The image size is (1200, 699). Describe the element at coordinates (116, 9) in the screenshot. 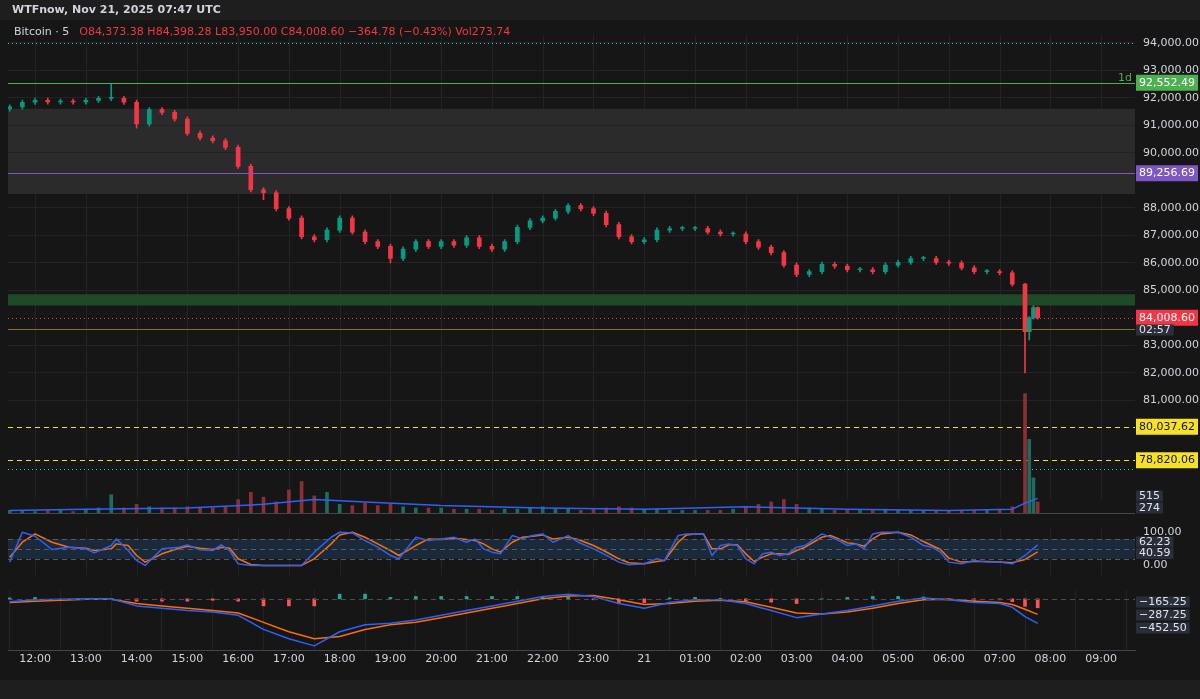

I see `text: WTFnow, Nov 21, 2025 07:47 UTC` at that location.